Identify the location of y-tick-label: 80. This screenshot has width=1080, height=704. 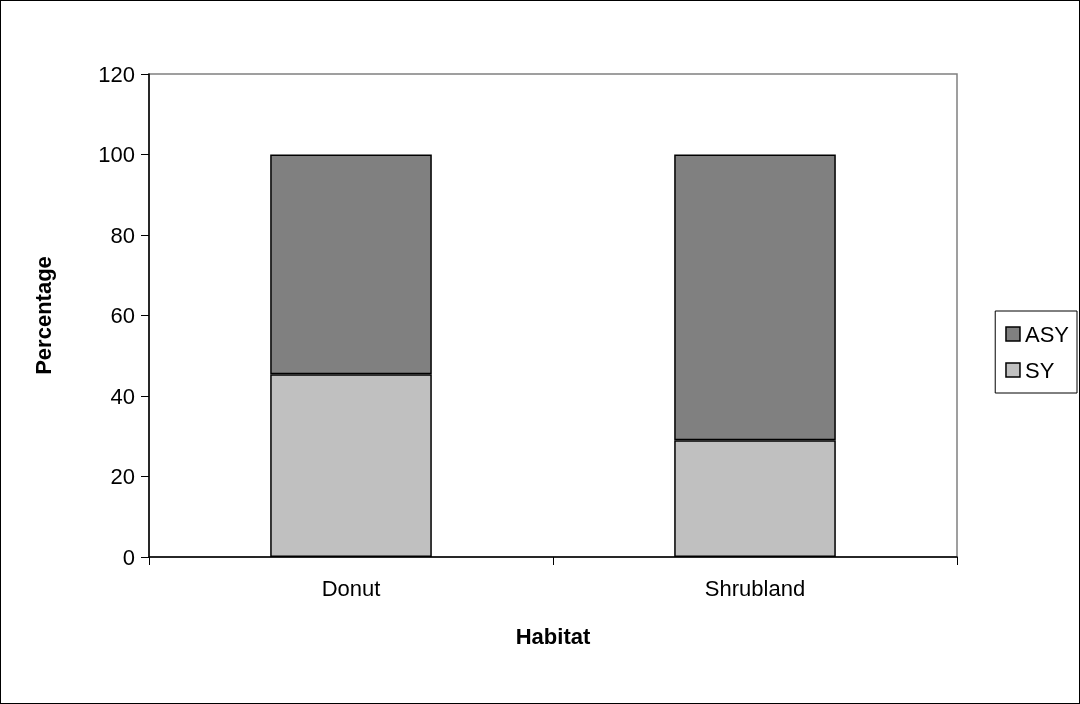
(122, 235).